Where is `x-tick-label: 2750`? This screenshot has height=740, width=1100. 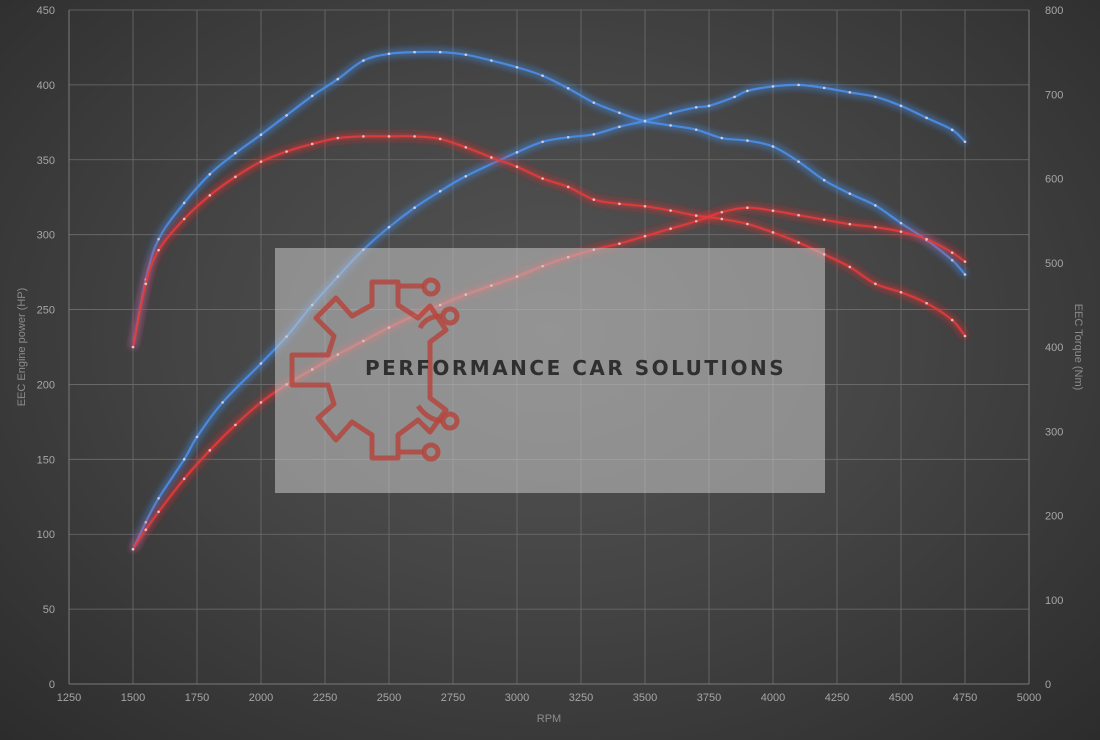
x-tick-label: 2750 is located at coordinates (453, 698).